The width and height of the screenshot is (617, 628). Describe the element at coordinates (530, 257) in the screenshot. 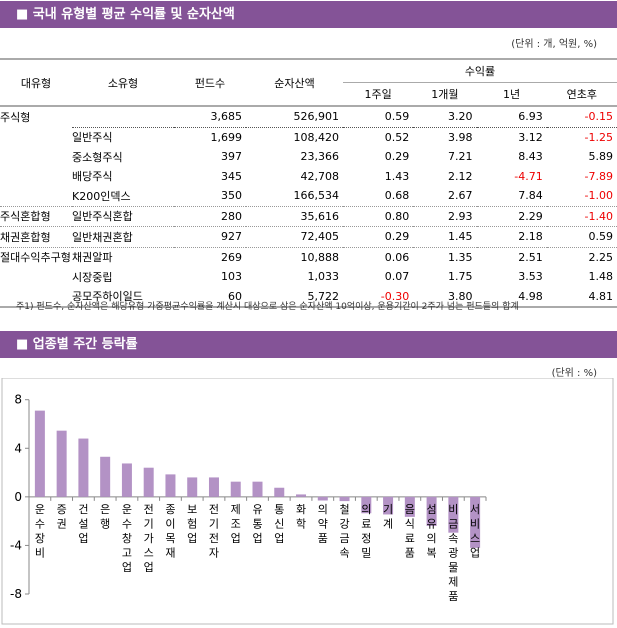

I see `cell-y1: 2.51` at that location.